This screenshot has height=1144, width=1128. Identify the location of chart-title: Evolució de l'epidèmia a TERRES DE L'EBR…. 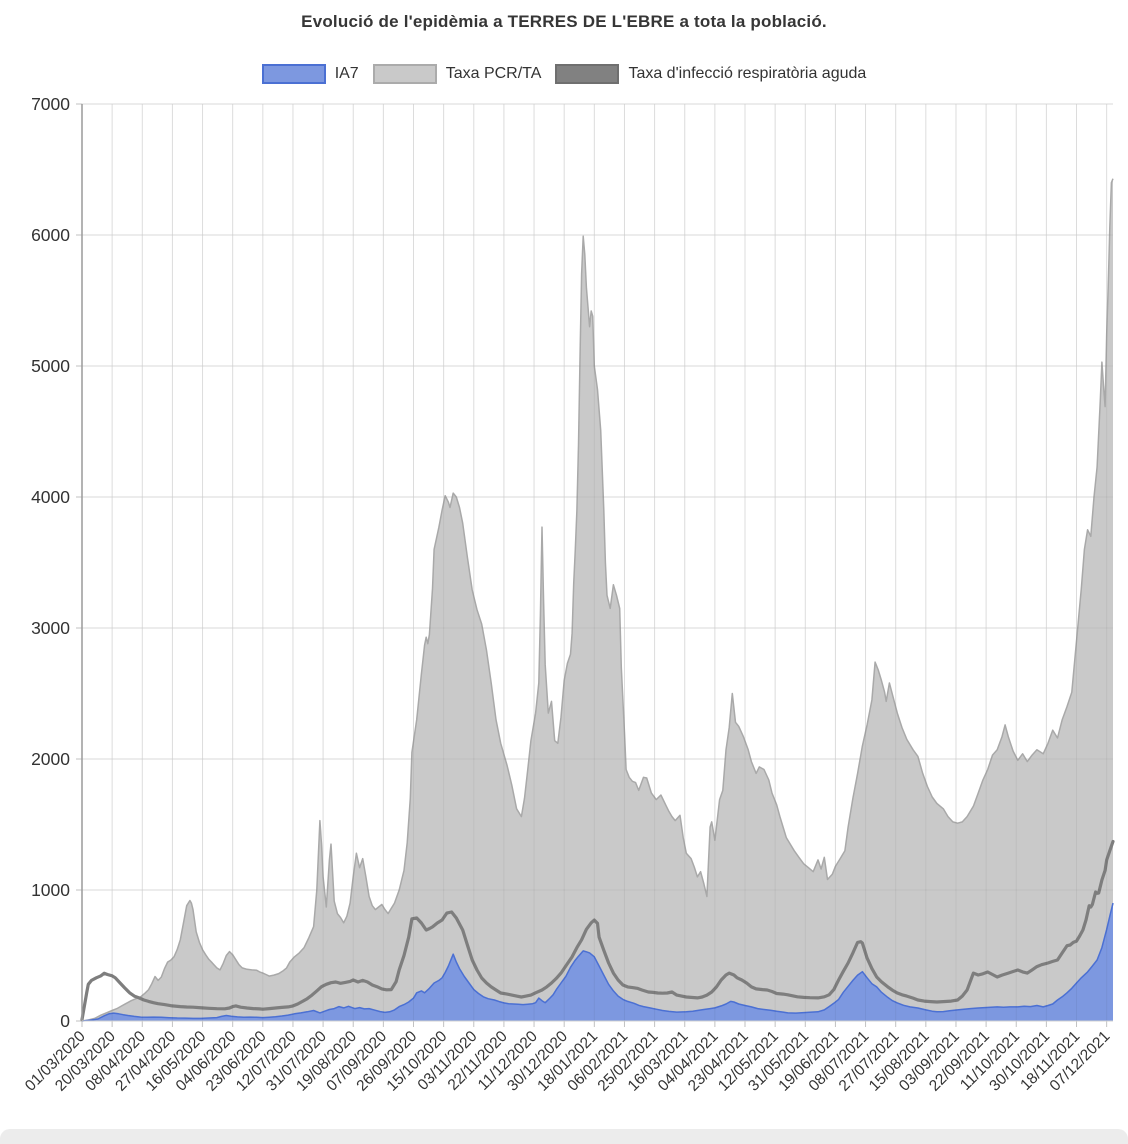
(564, 21).